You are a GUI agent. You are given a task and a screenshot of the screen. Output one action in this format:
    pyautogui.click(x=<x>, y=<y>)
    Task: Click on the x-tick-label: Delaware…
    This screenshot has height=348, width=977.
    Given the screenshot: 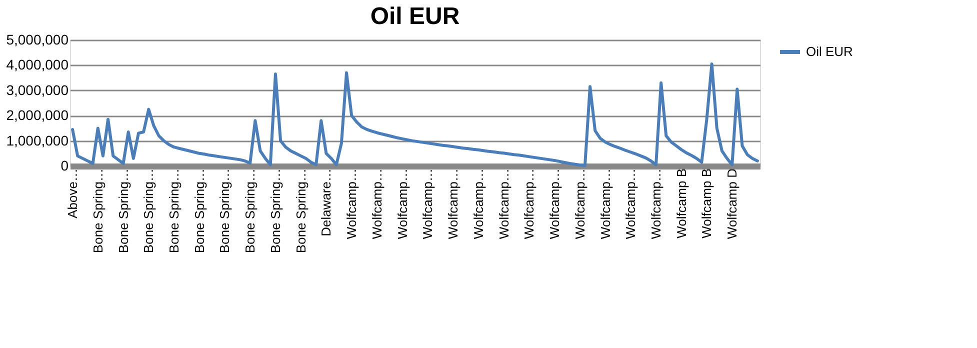 What is the action you would take?
    pyautogui.click(x=326, y=202)
    